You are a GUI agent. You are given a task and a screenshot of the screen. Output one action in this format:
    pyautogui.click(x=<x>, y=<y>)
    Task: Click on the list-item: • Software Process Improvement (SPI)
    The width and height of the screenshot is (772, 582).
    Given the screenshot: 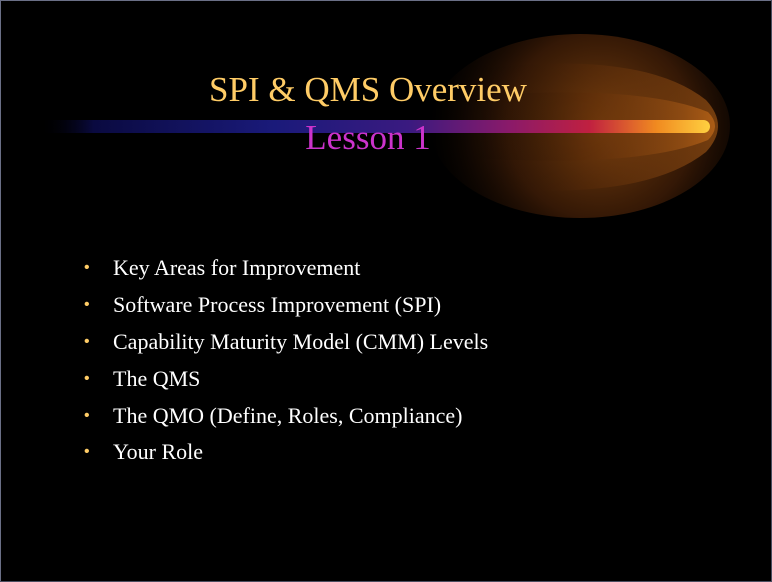 What is the action you would take?
    pyautogui.click(x=286, y=305)
    